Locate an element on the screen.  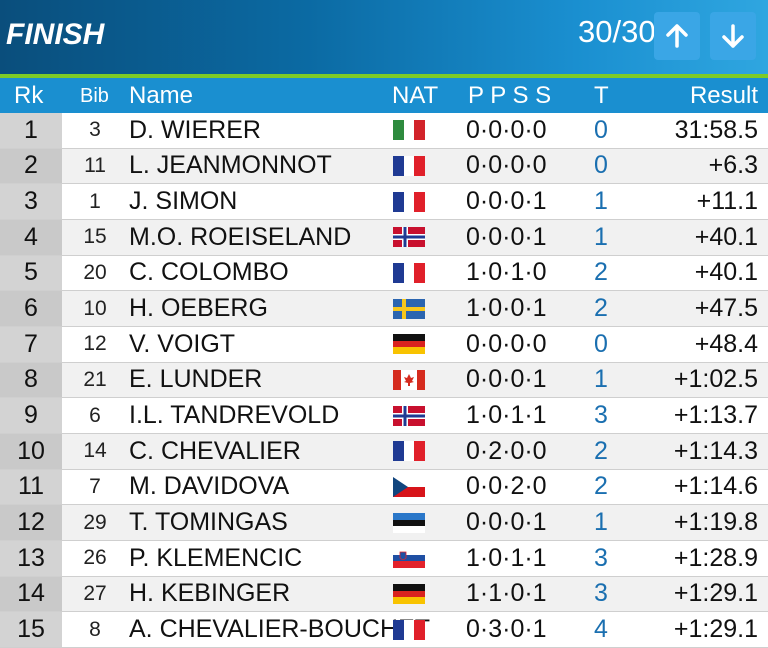
table-row: 15 8 A. CHEVALIER-BOUCHET 0·3·0·1 4 +1:29.1 is located at coordinates (384, 630).